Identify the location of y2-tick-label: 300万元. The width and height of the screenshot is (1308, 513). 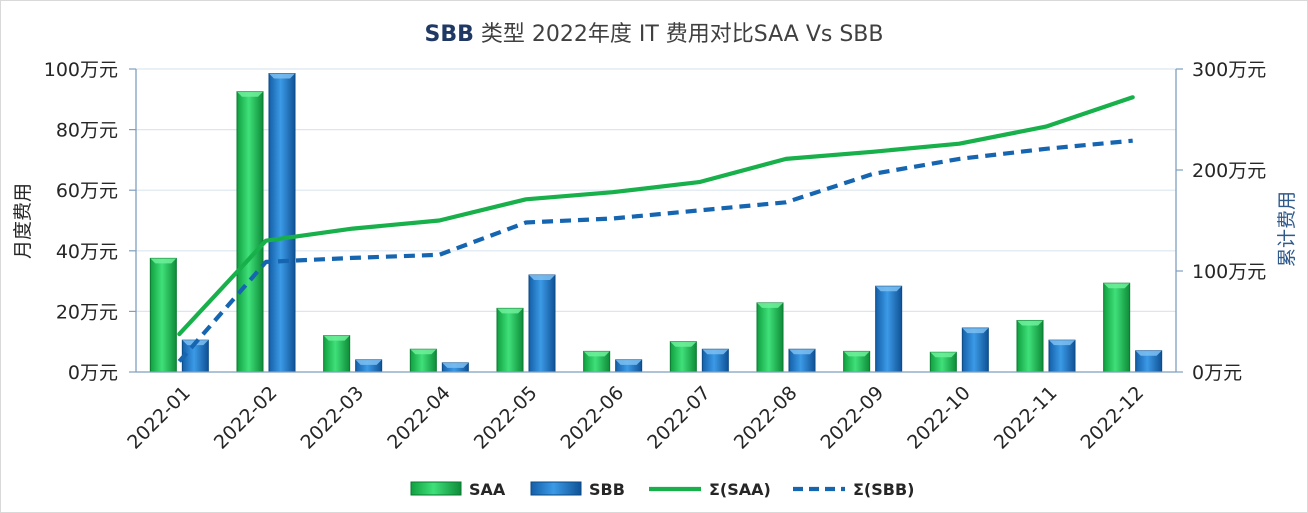
(1229, 70).